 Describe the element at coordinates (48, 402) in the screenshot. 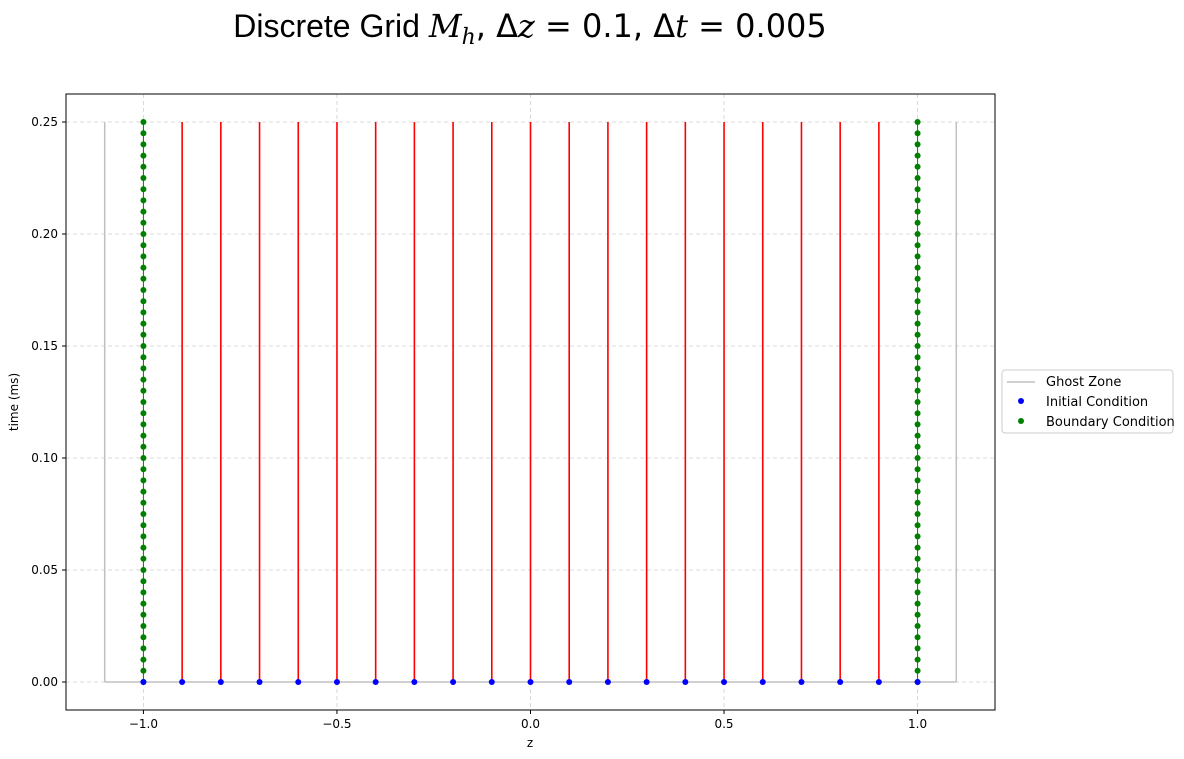

I see `y-axis-ticks: 0.00 0.05 0.10 0.15 0.20 0.25` at that location.